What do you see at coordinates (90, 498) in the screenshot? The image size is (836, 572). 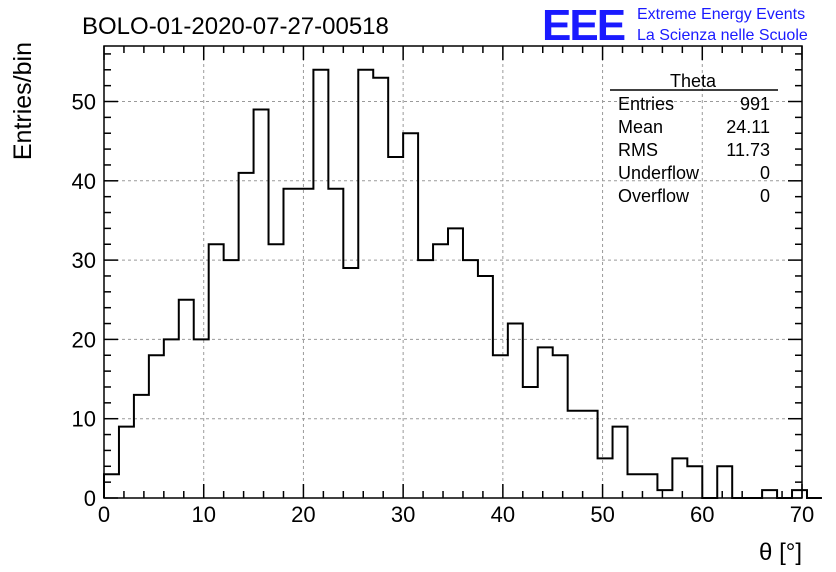 I see `y-tick-label: 0` at bounding box center [90, 498].